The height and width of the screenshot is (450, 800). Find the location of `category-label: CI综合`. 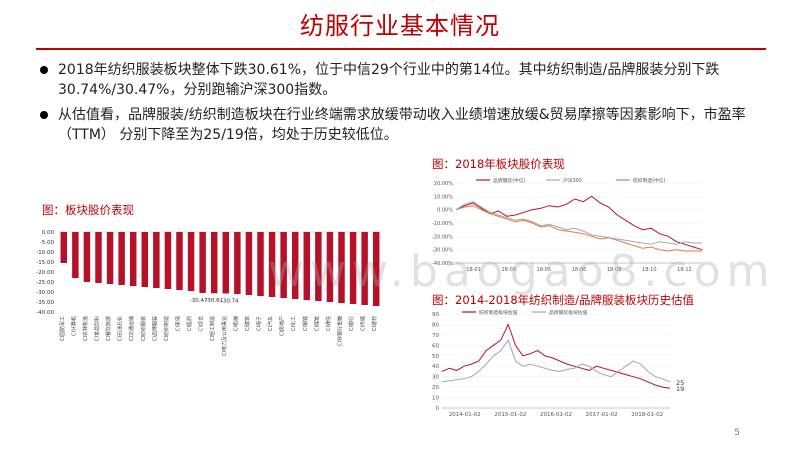

category-label: CI综合 is located at coordinates (201, 323).